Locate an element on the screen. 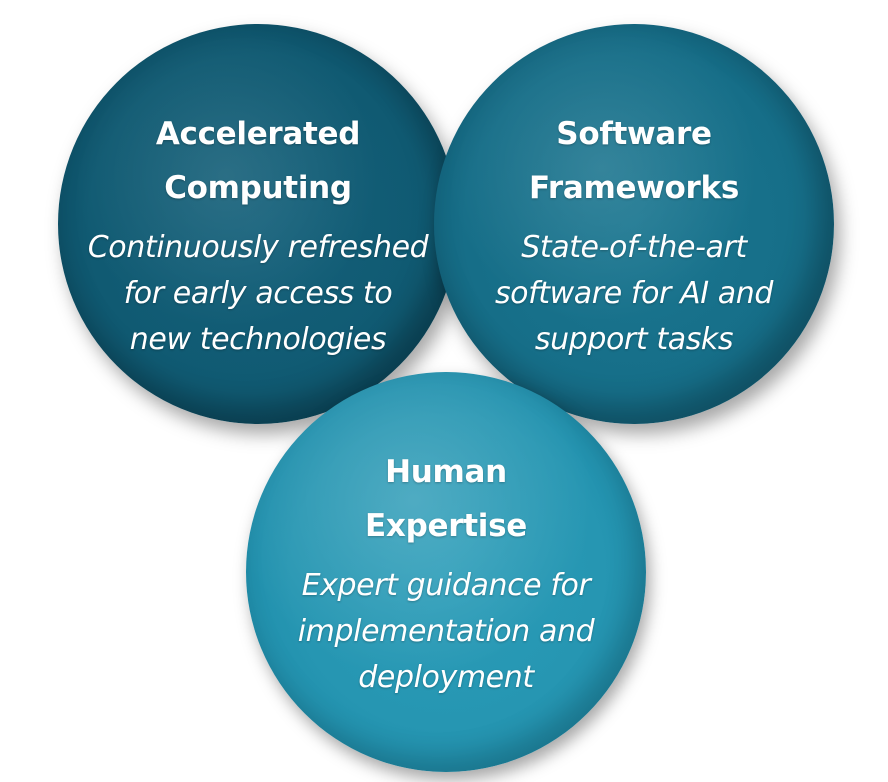  software-frameworks-title: Software Frameworks is located at coordinates (634, 161).